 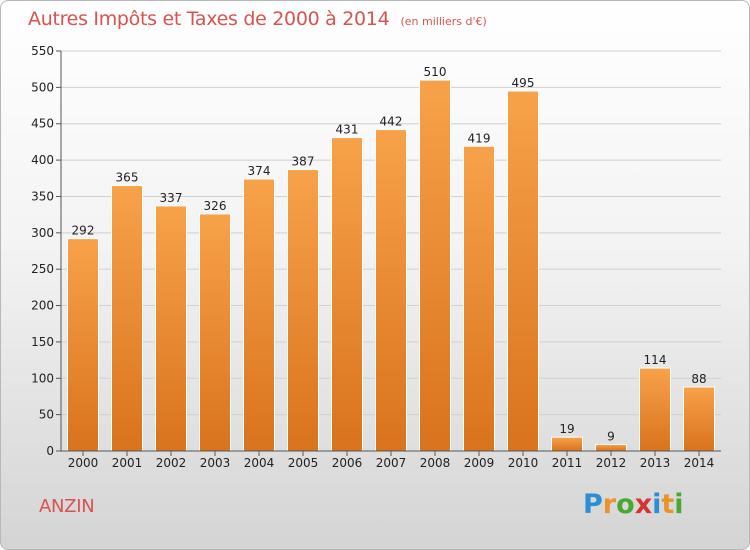 I want to click on x-tick-label-2009: 2009, so click(x=479, y=463).